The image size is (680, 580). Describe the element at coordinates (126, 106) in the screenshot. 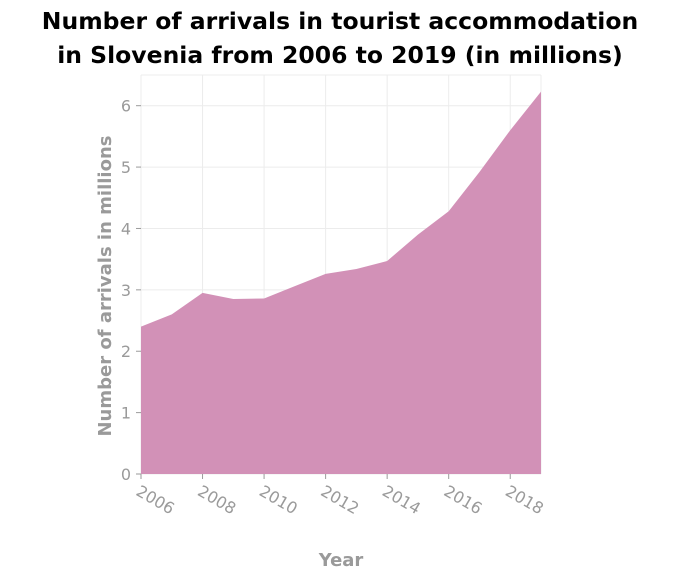

I see `y-tick-label: 6` at that location.